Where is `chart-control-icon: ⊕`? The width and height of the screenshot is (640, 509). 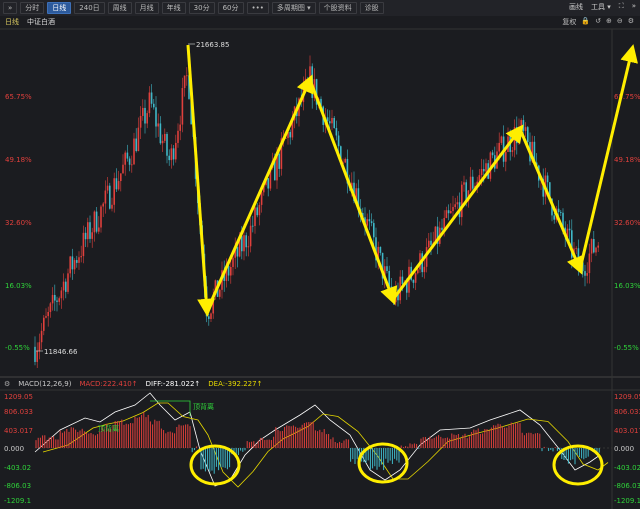
chart-control-icon: ⊕ is located at coordinates (608, 21).